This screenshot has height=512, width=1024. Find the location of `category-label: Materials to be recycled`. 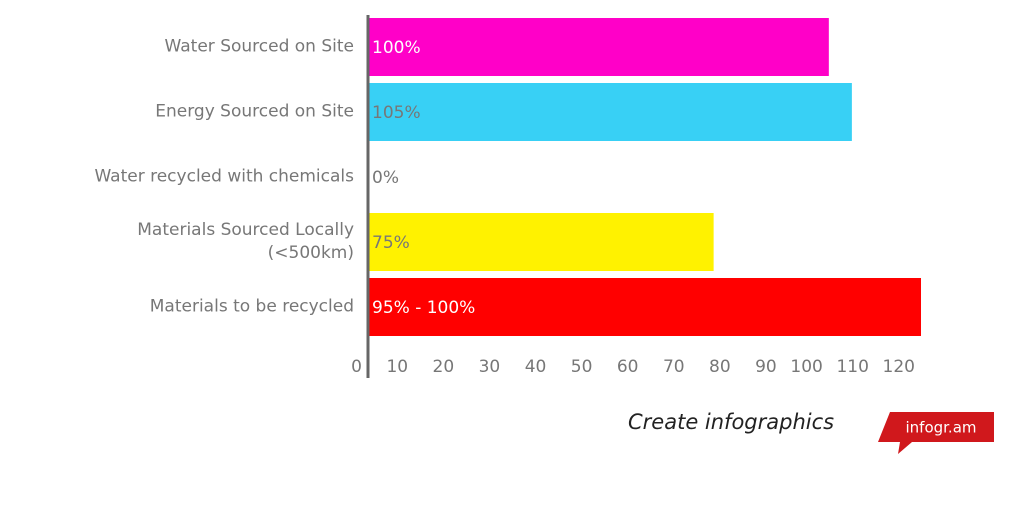

category-label: Materials to be recycled is located at coordinates (251, 306).